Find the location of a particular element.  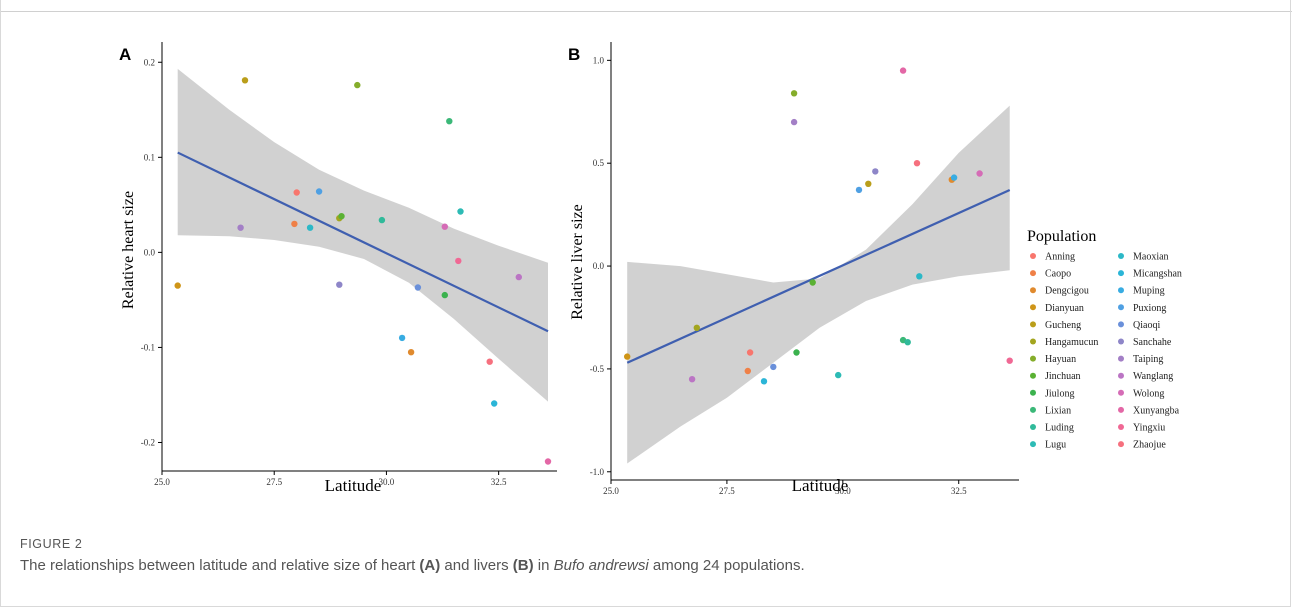

legend-label-caopo: Caopo is located at coordinates (1058, 274).